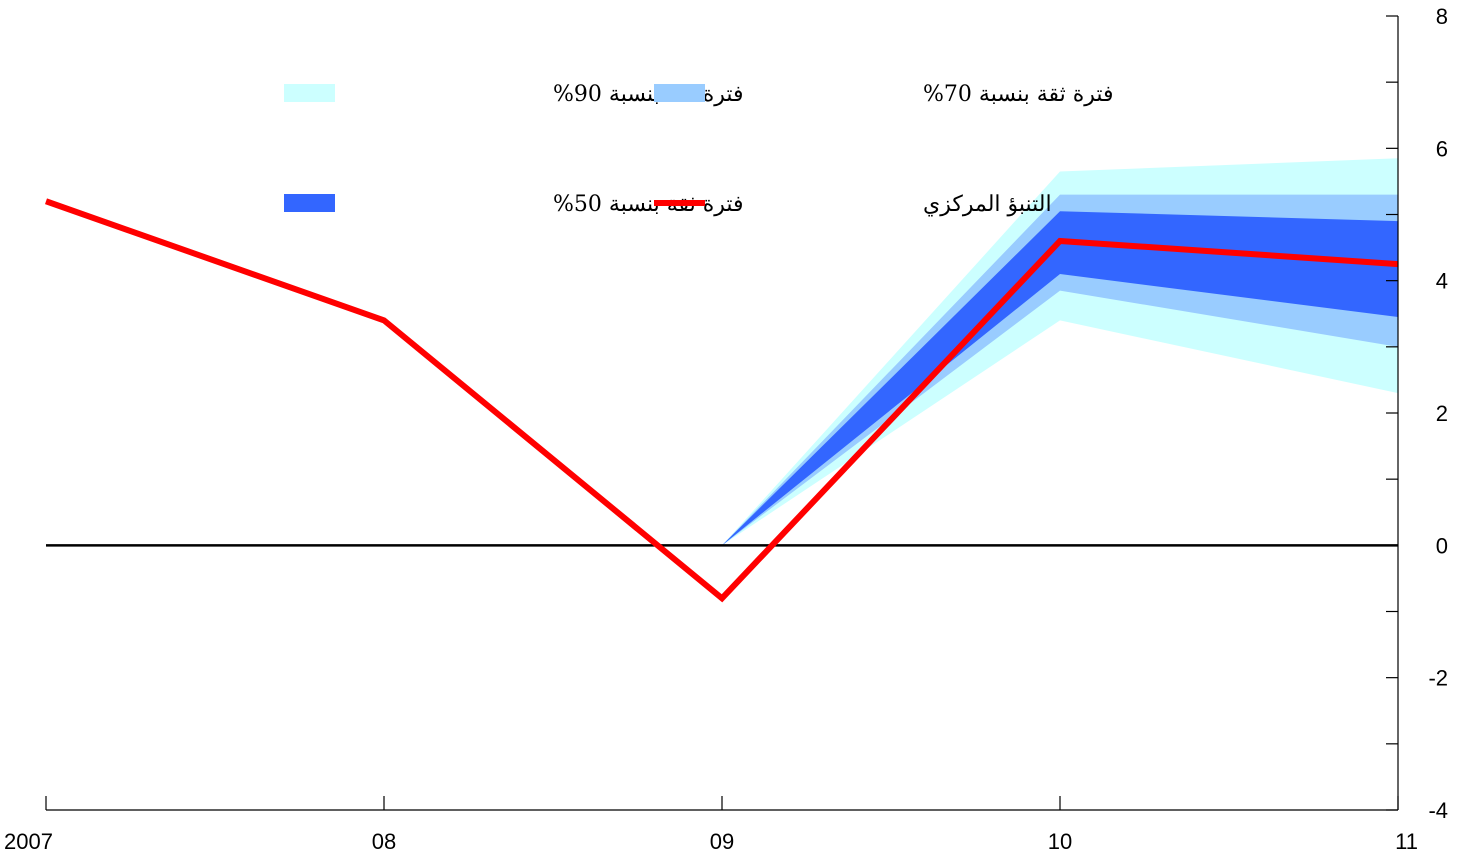 The height and width of the screenshot is (857, 1460). Describe the element at coordinates (987, 204) in the screenshot. I see `legend-label-3: التنبؤ المركزي` at that location.